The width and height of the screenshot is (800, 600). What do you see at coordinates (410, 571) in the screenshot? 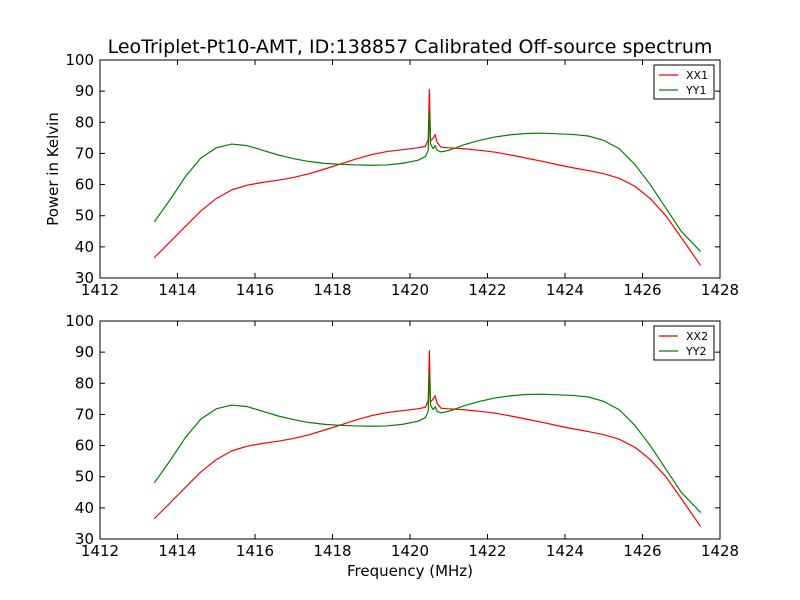
I see `x-axis-label: Frequency (MHz)` at bounding box center [410, 571].